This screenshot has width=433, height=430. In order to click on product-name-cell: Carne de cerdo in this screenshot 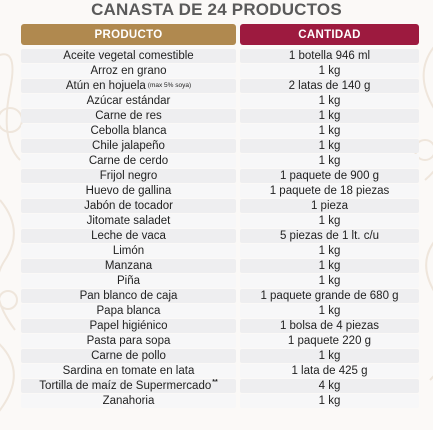, I will do `click(128, 161)`.